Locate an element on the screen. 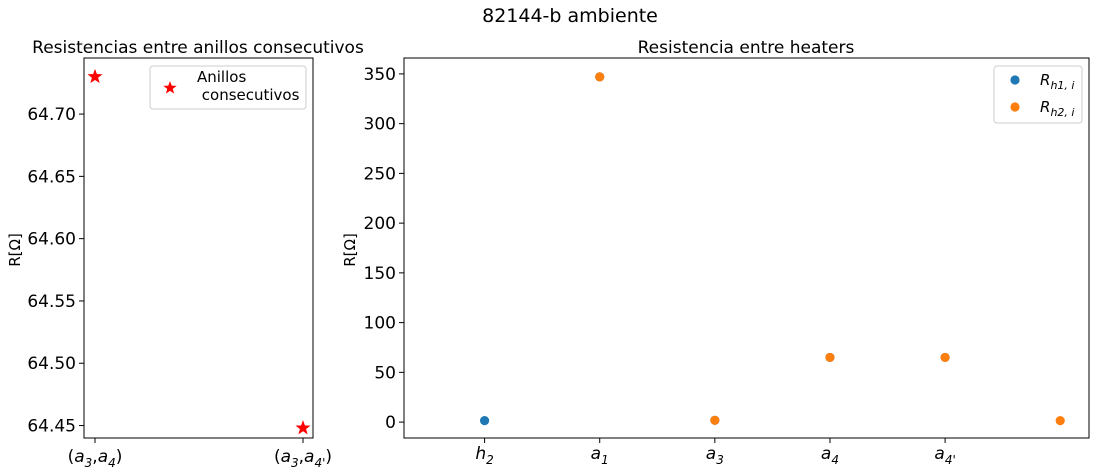 Image resolution: width=1096 pixels, height=473 pixels. heater-resistance-ytick-label: 300 is located at coordinates (380, 125).